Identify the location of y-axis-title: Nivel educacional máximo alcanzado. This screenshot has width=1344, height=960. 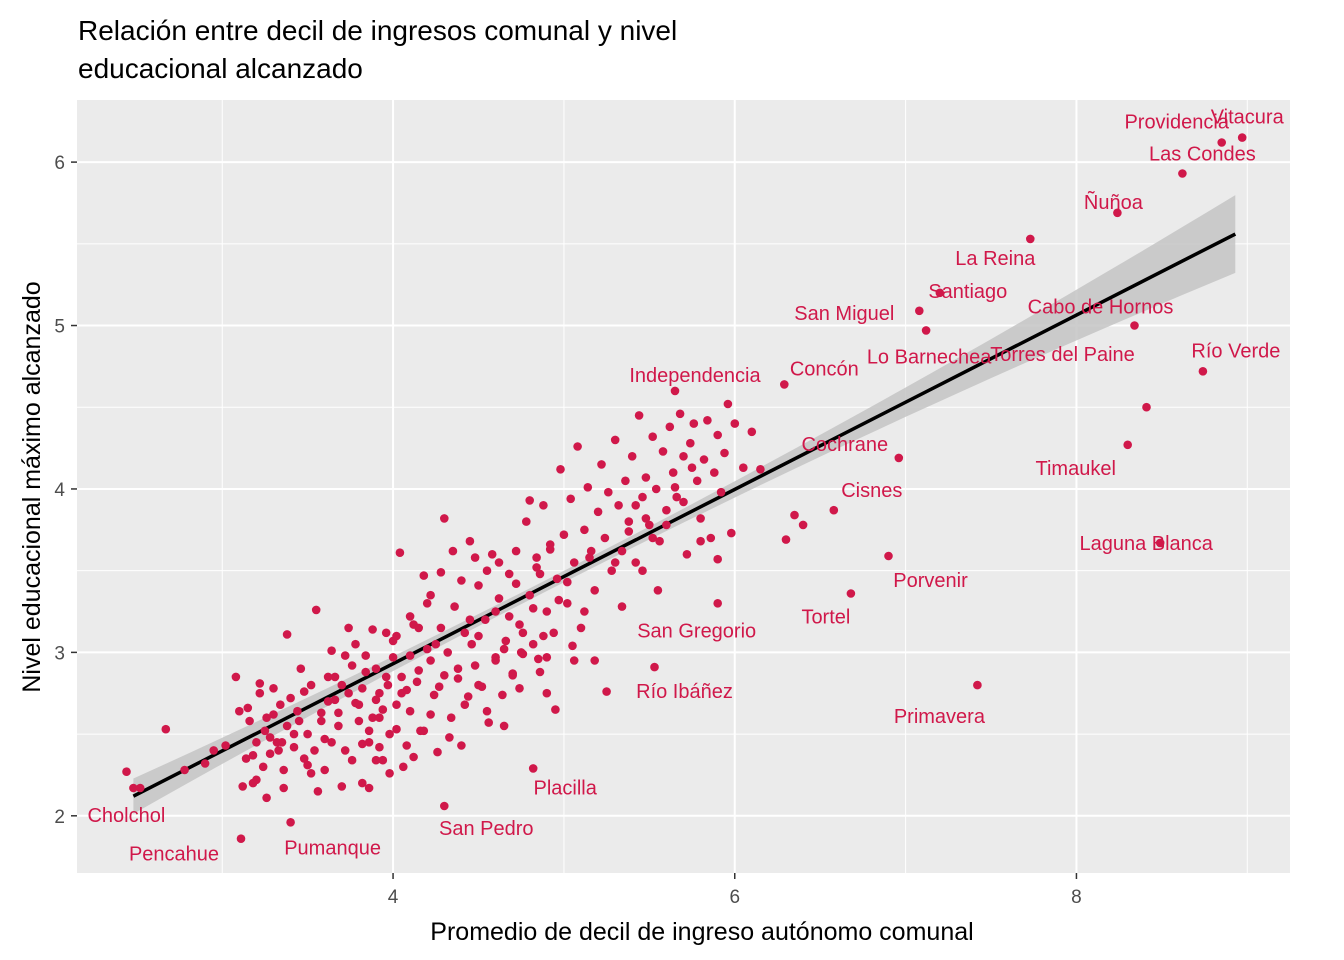
(32, 486).